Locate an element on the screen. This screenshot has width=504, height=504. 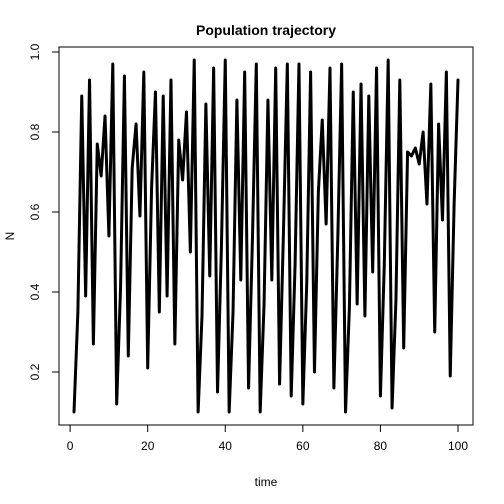
y-tick-label: 1.0 is located at coordinates (35, 51).